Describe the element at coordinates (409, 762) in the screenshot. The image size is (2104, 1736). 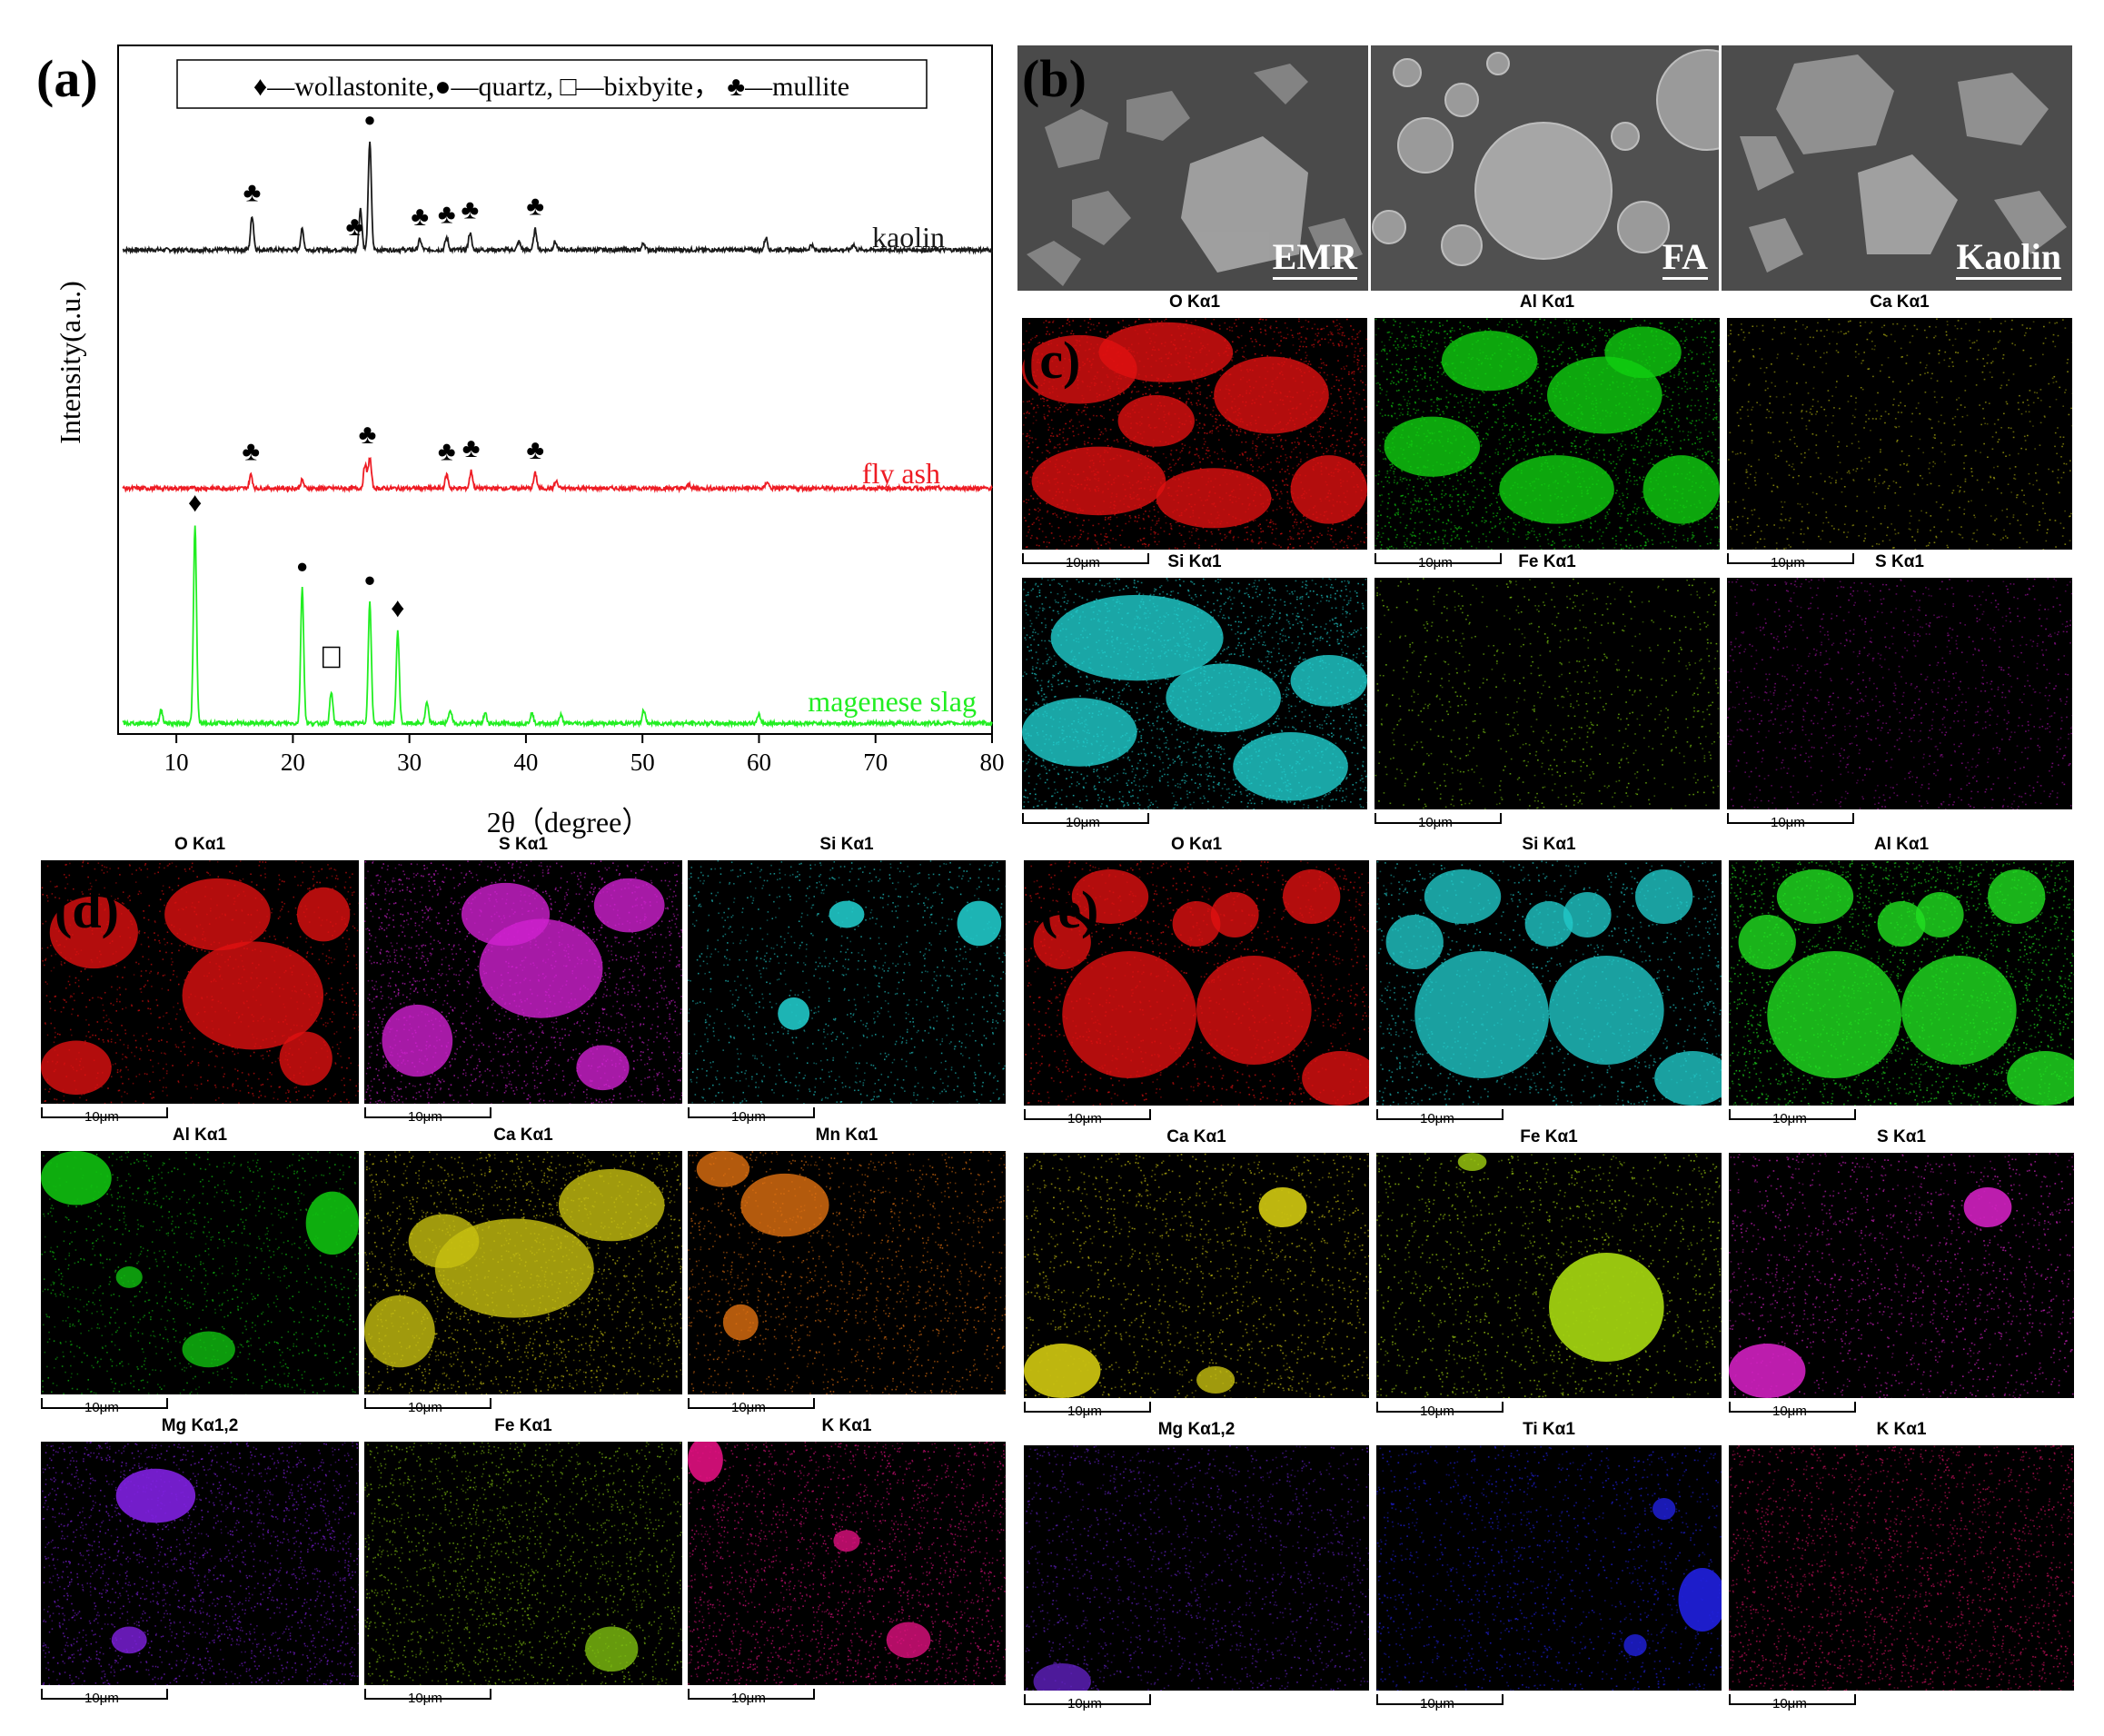
I see `x-tick-label: 30` at that location.